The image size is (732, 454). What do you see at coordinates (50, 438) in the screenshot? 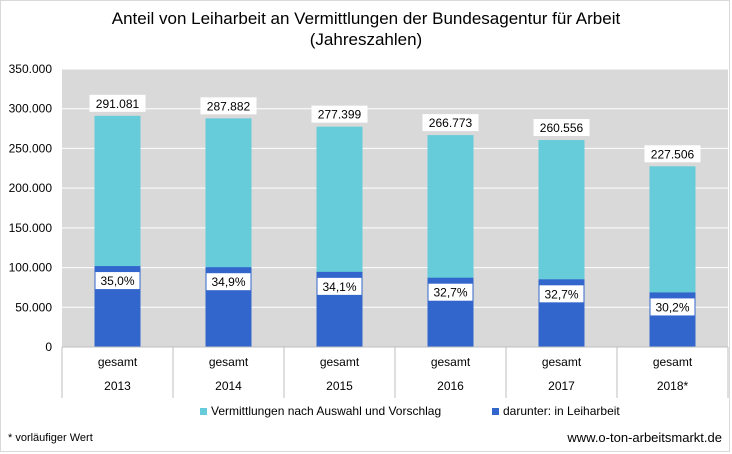
I see `footnote: * vorläufiger Wert` at bounding box center [50, 438].